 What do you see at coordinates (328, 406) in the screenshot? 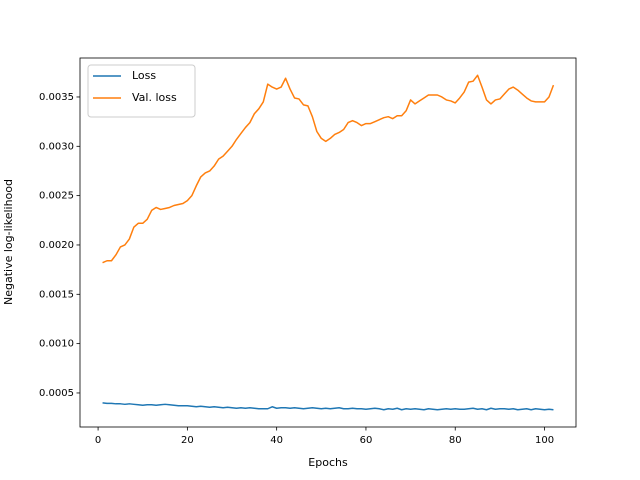
I see `line-series` at bounding box center [328, 406].